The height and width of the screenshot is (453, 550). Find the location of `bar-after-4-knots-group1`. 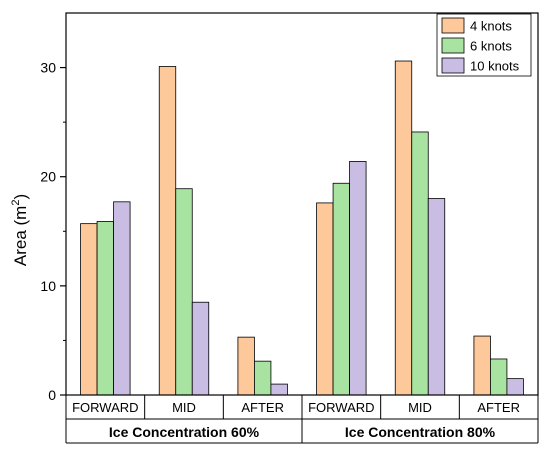

bar-after-4-knots-group1 is located at coordinates (246, 366).